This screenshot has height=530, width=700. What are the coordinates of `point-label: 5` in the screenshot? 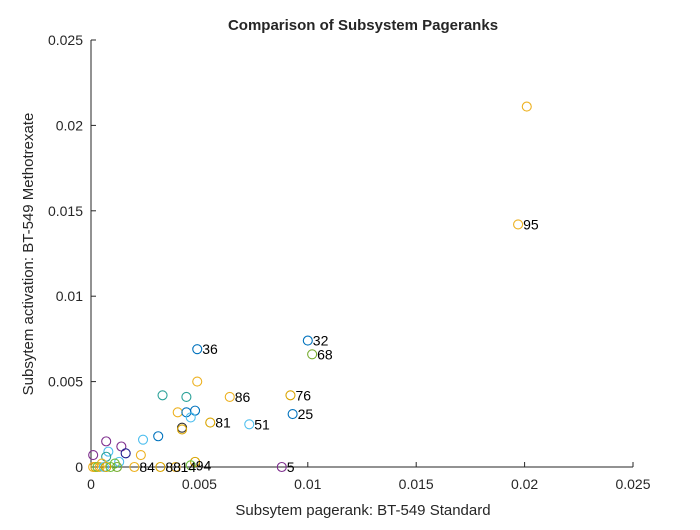 It's located at (291, 467).